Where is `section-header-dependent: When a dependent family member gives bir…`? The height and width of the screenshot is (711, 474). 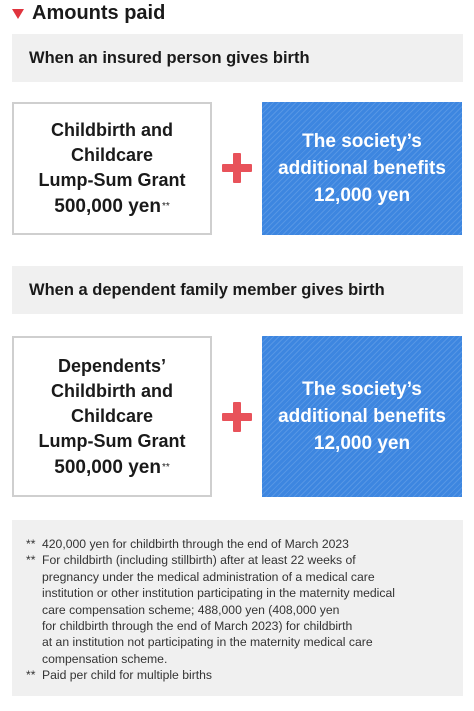
section-header-dependent: When a dependent family member gives bir… is located at coordinates (237, 290).